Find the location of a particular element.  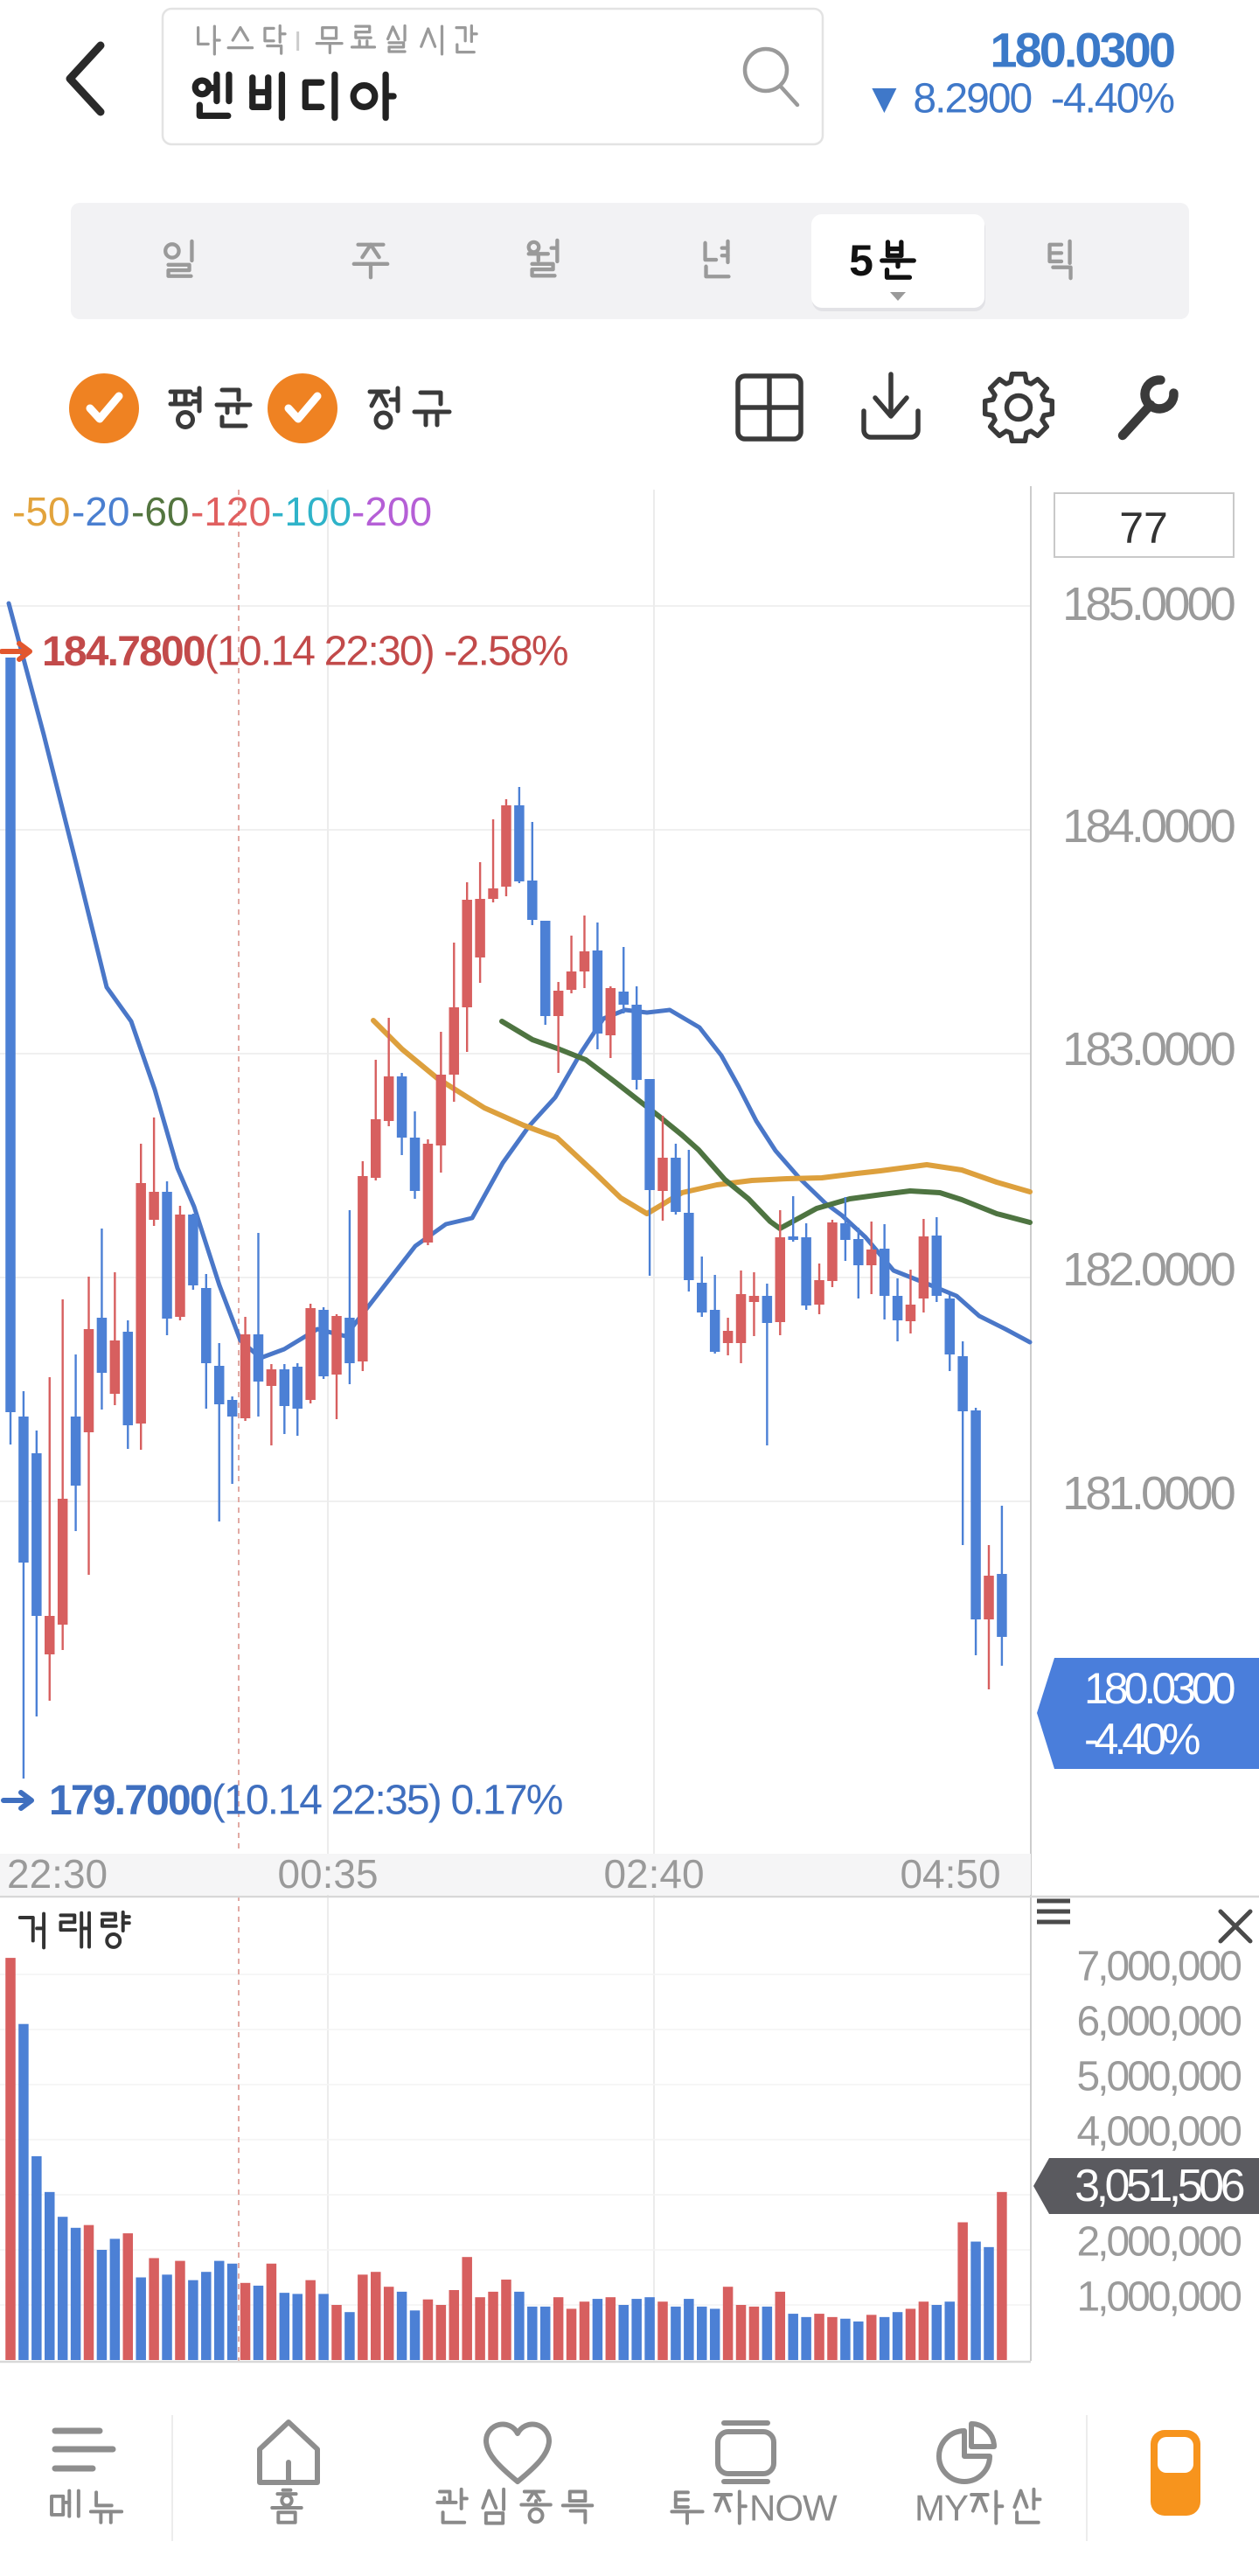

svg-text: MY is located at coordinates (942, 2508).